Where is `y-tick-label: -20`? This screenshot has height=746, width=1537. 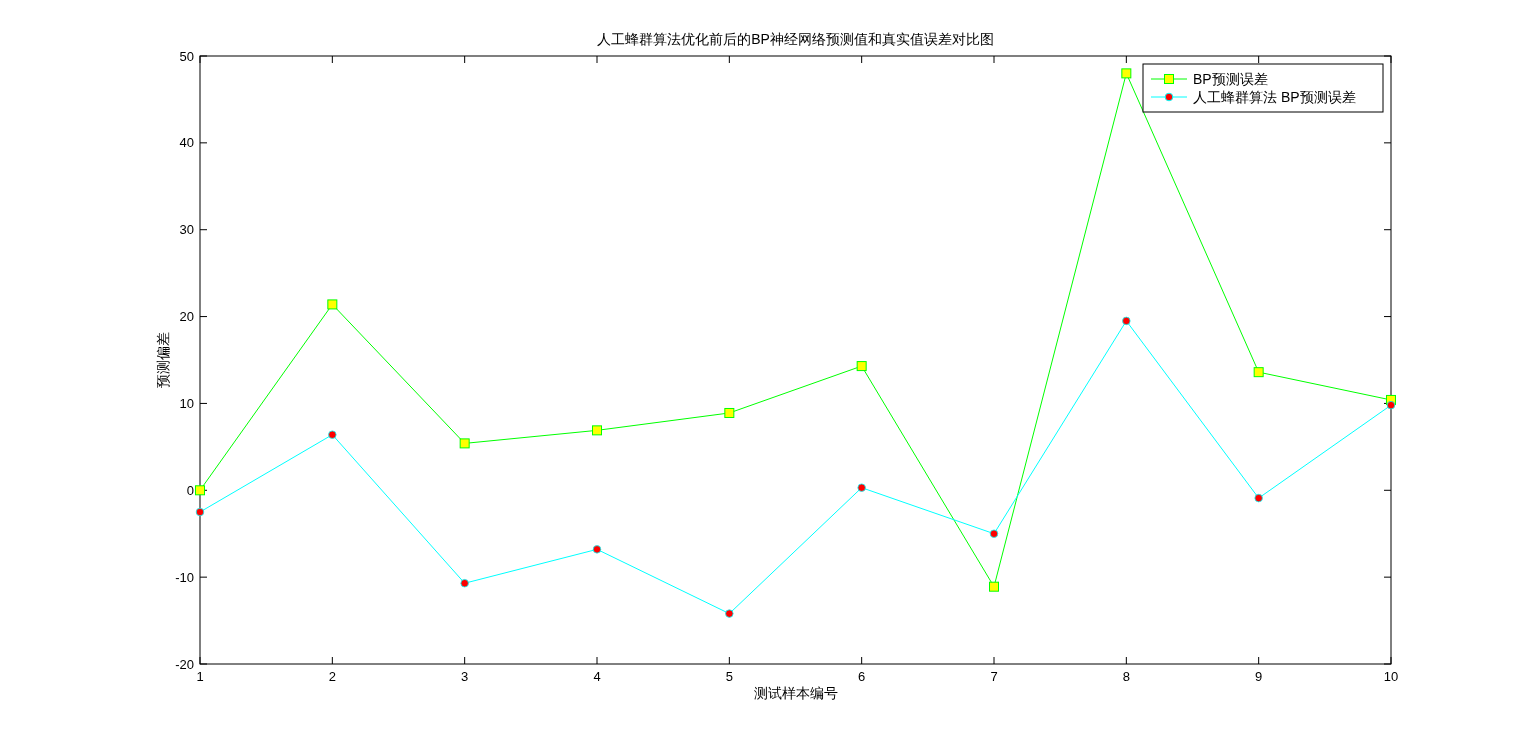
y-tick-label: -20 is located at coordinates (184, 664).